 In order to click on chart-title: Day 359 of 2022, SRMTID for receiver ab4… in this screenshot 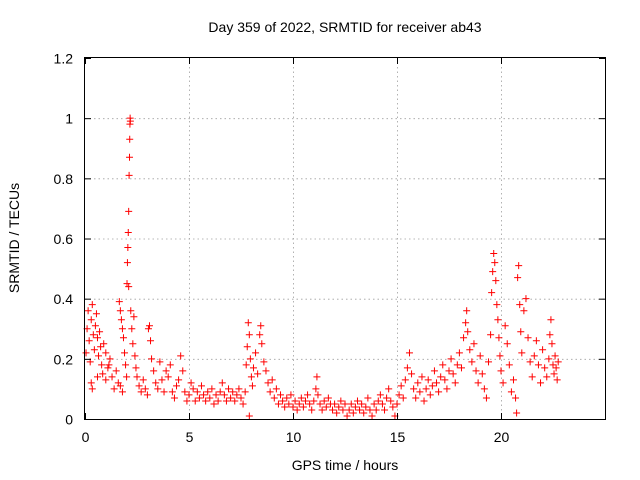, I will do `click(344, 27)`.